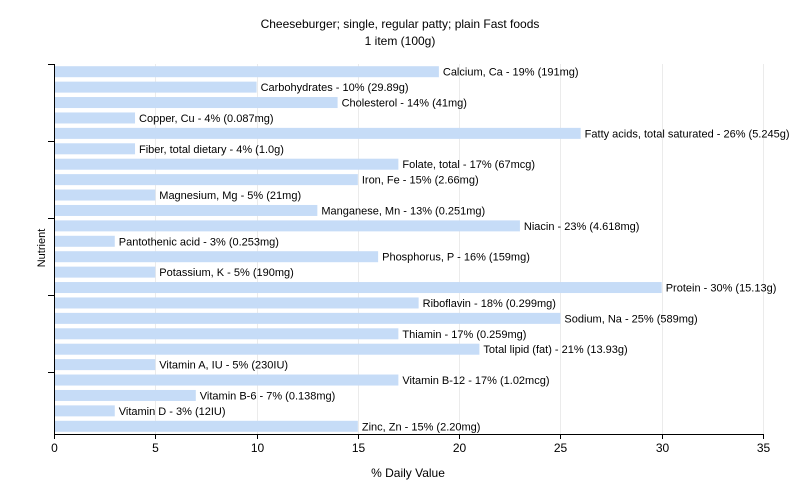  What do you see at coordinates (226, 273) in the screenshot?
I see `bar-label: Potassium, K - 5% (190mg)` at bounding box center [226, 273].